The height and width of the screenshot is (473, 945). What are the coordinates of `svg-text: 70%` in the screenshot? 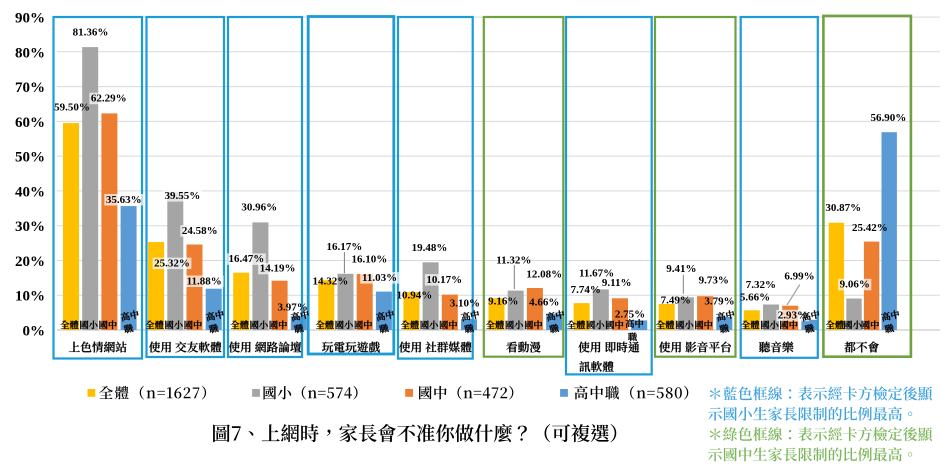 It's located at (30, 88).